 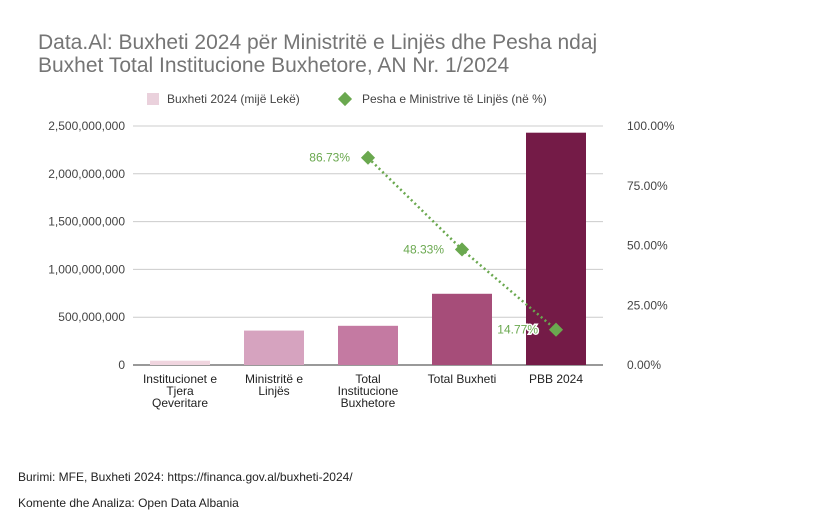 What do you see at coordinates (423, 249) in the screenshot?
I see `weight-data-label: 48.33%` at bounding box center [423, 249].